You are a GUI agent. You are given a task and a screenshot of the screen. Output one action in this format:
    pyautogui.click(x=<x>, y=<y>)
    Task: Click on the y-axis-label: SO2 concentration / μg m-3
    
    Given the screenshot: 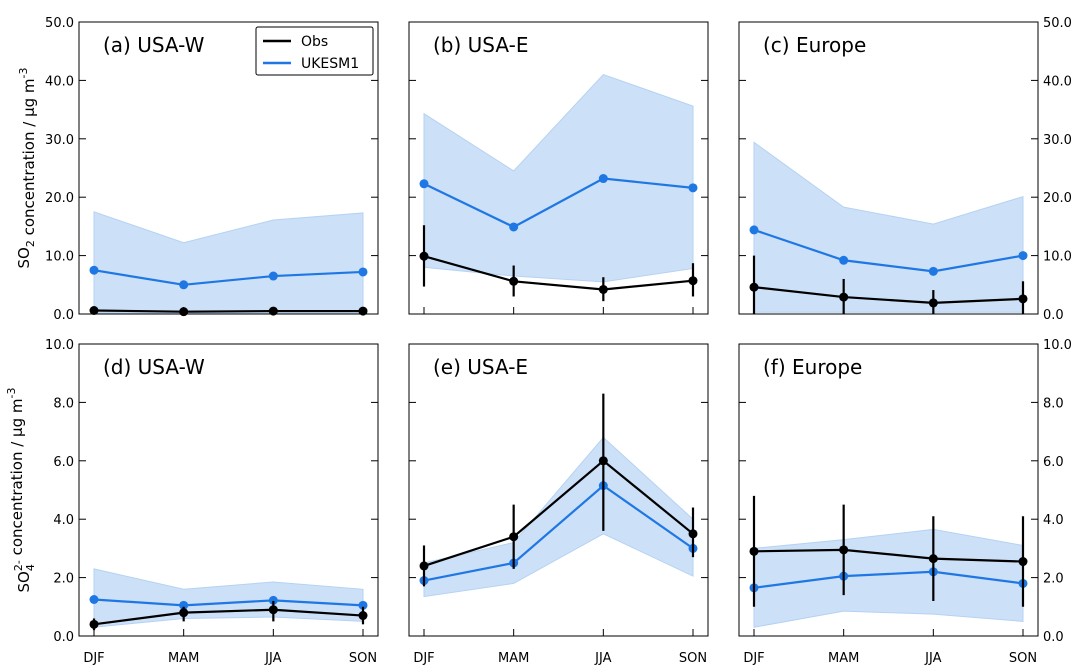 What is the action you would take?
    pyautogui.click(x=26, y=167)
    